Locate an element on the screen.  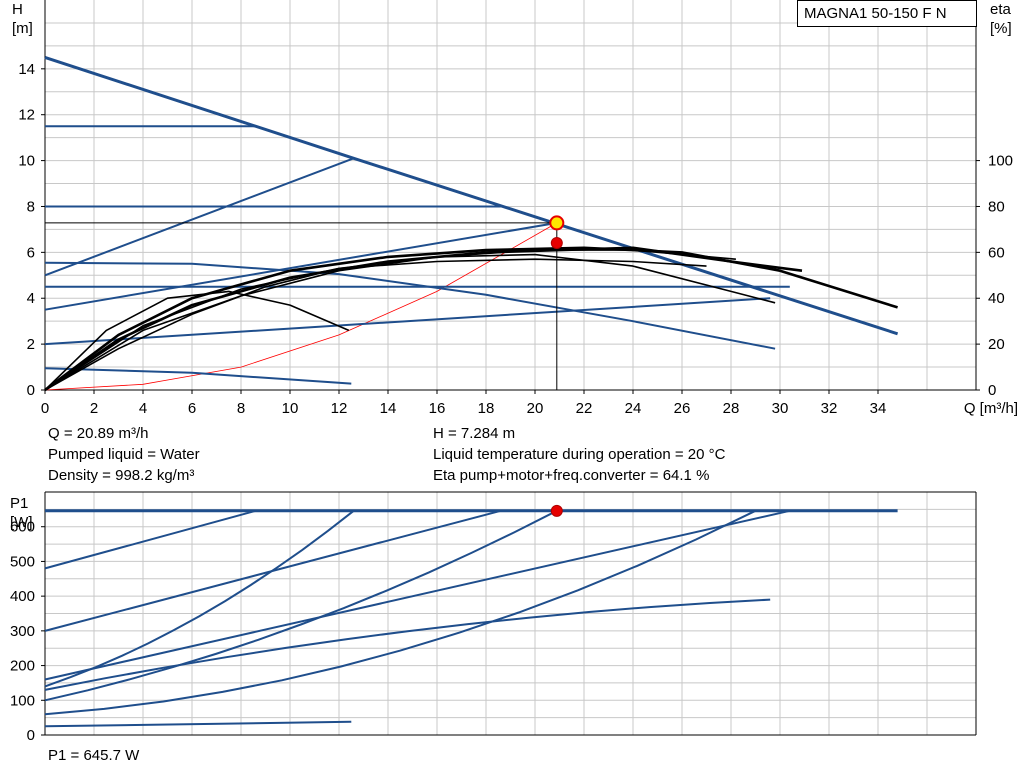
top-y-axis-label-1: [m] is located at coordinates (22, 28).